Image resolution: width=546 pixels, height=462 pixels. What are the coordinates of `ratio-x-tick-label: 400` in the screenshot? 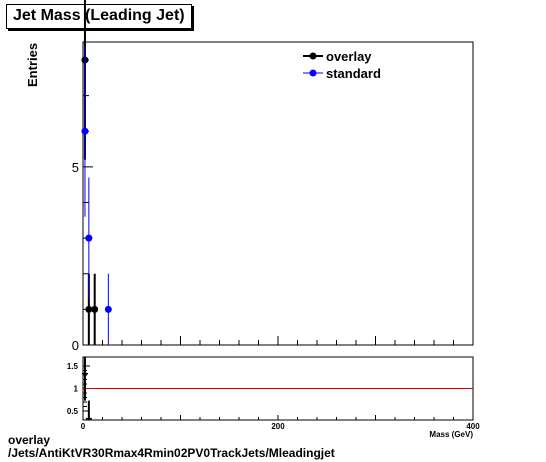 It's located at (473, 426).